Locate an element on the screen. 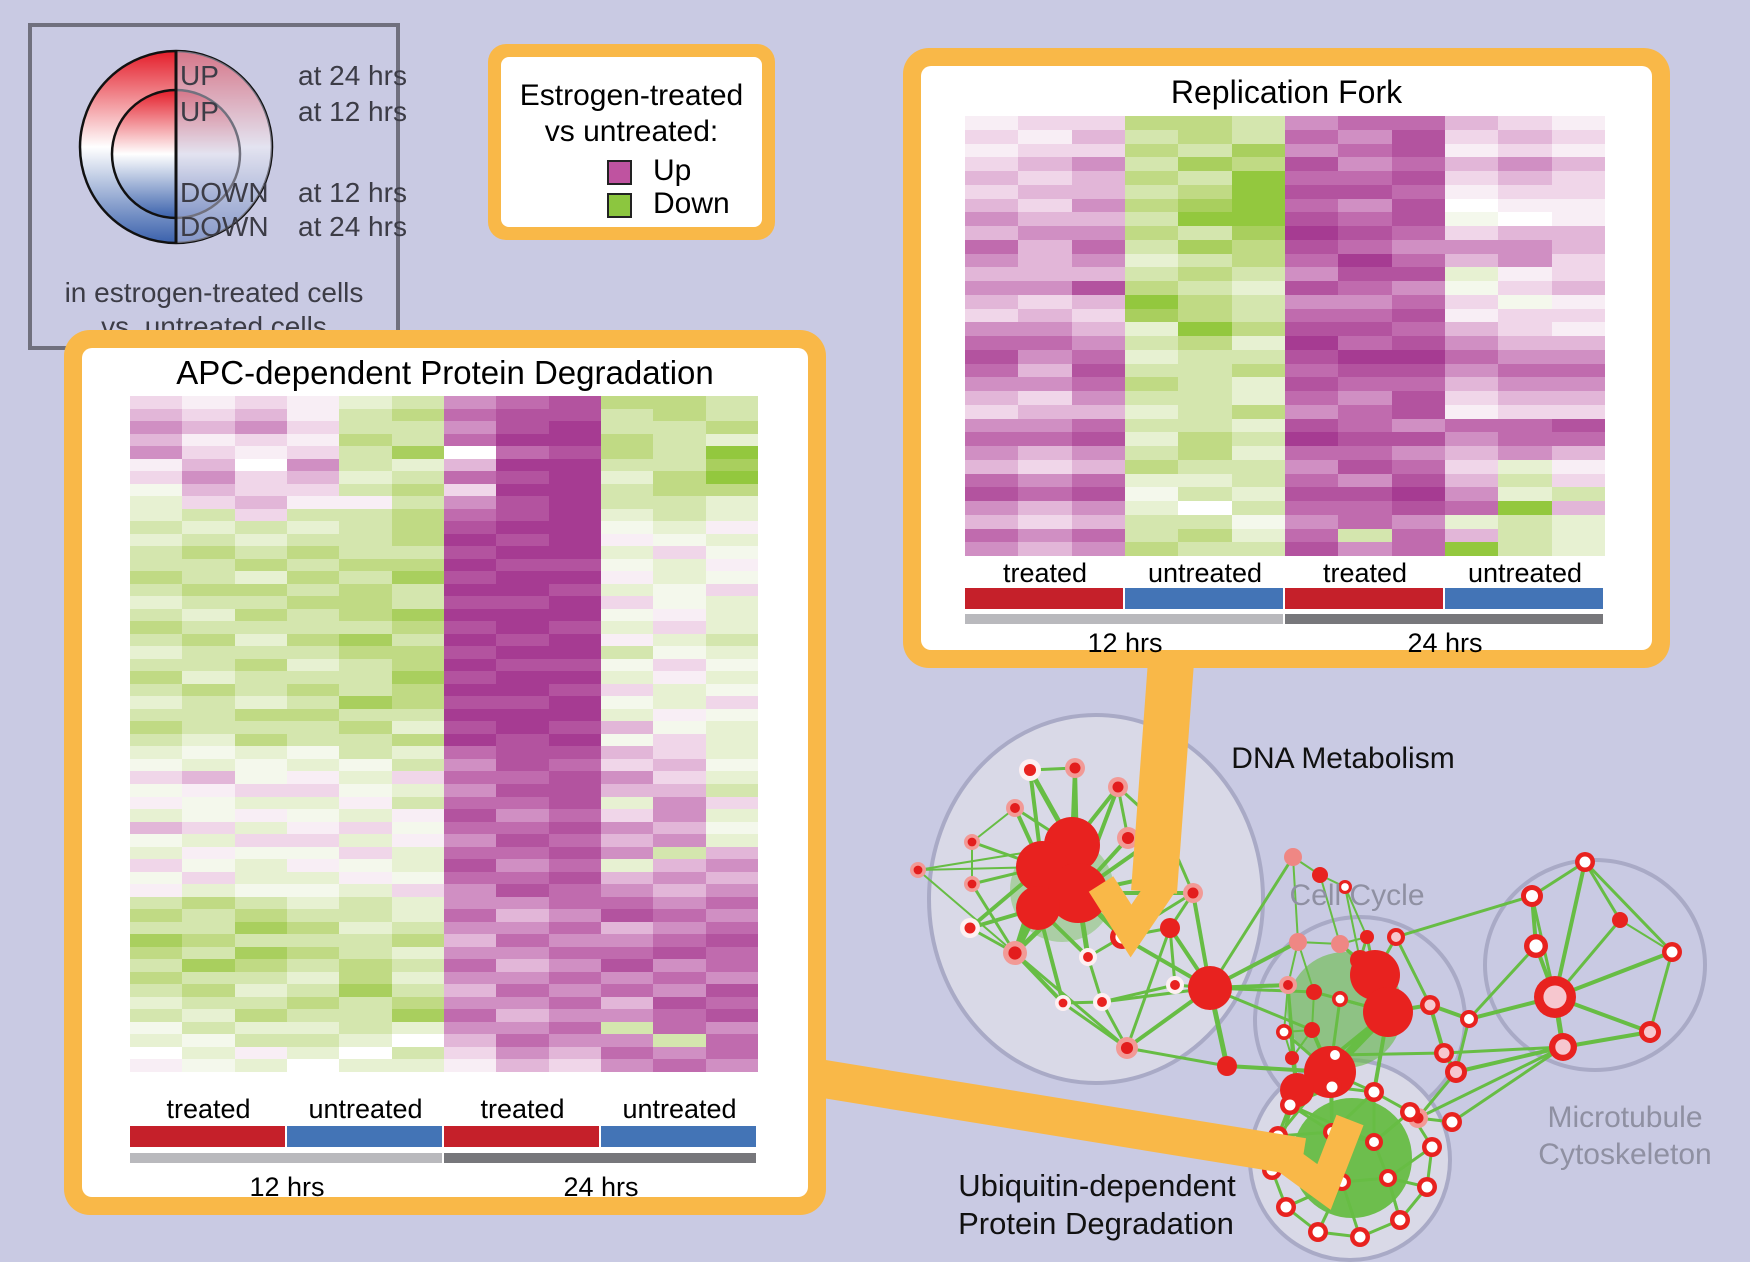  arrow-apc-to-ubiquitin-shaft is located at coordinates (1060, 1117).